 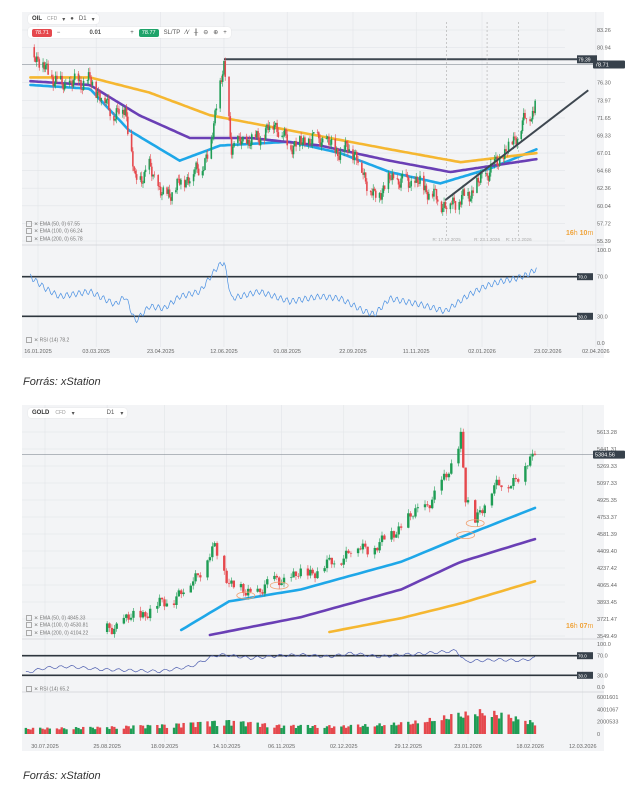 I want to click on volume-input: 0.01, so click(x=95, y=32).